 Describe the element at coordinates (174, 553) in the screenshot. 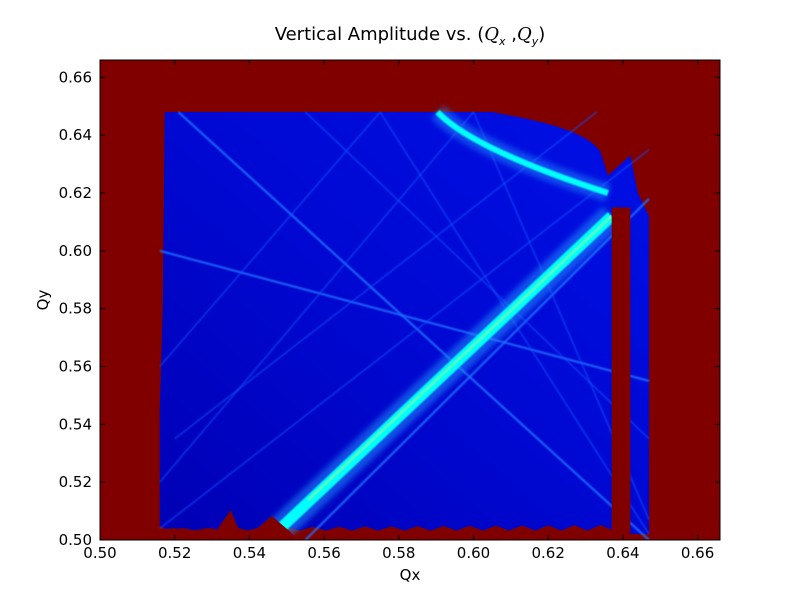

I see `x-tick-label: 0.52` at that location.